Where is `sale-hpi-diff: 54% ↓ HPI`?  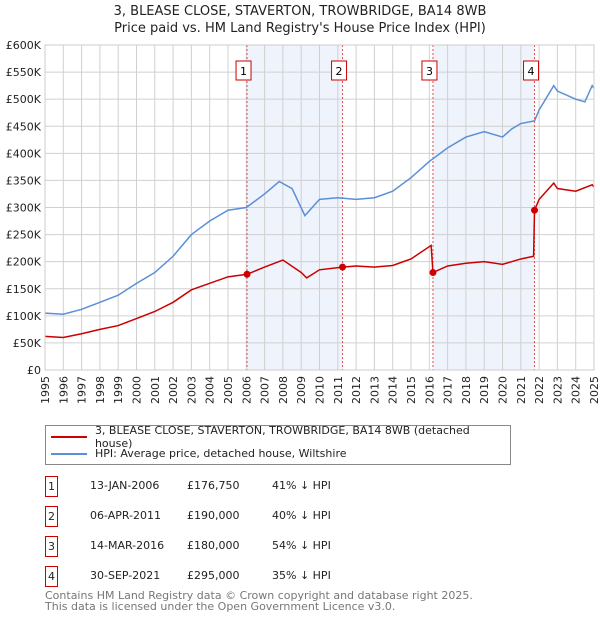 sale-hpi-diff: 54% ↓ HPI is located at coordinates (301, 545).